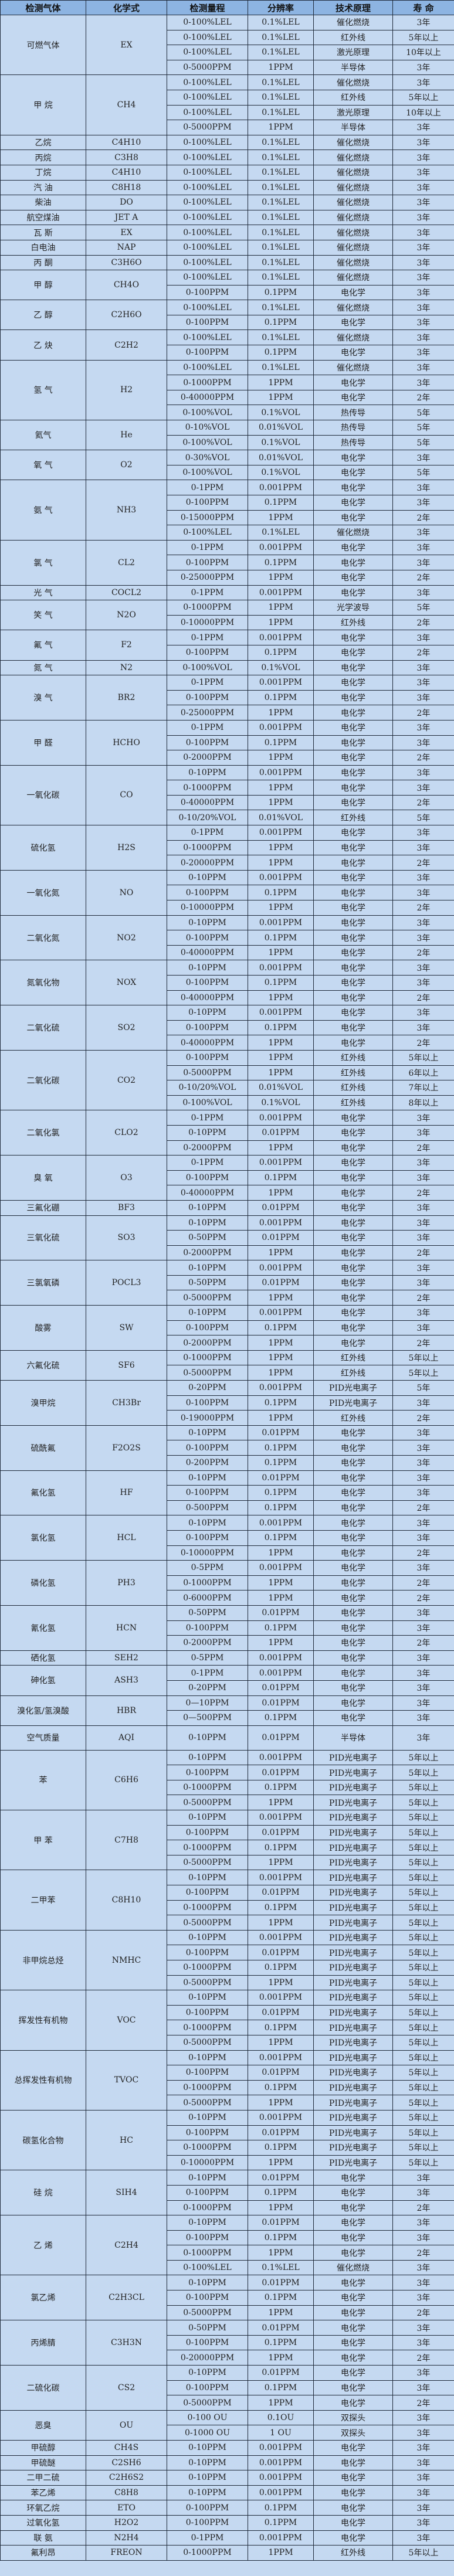 This screenshot has height=2576, width=454. Describe the element at coordinates (126, 263) in the screenshot. I see `formula-cell: C3H6O` at that location.